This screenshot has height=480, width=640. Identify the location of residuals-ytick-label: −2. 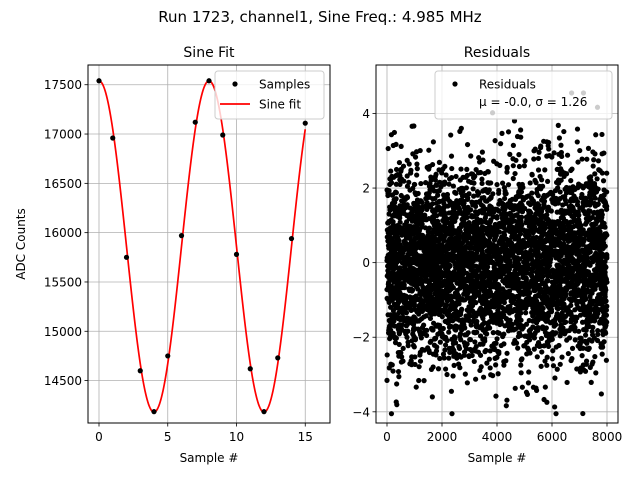
(361, 338).